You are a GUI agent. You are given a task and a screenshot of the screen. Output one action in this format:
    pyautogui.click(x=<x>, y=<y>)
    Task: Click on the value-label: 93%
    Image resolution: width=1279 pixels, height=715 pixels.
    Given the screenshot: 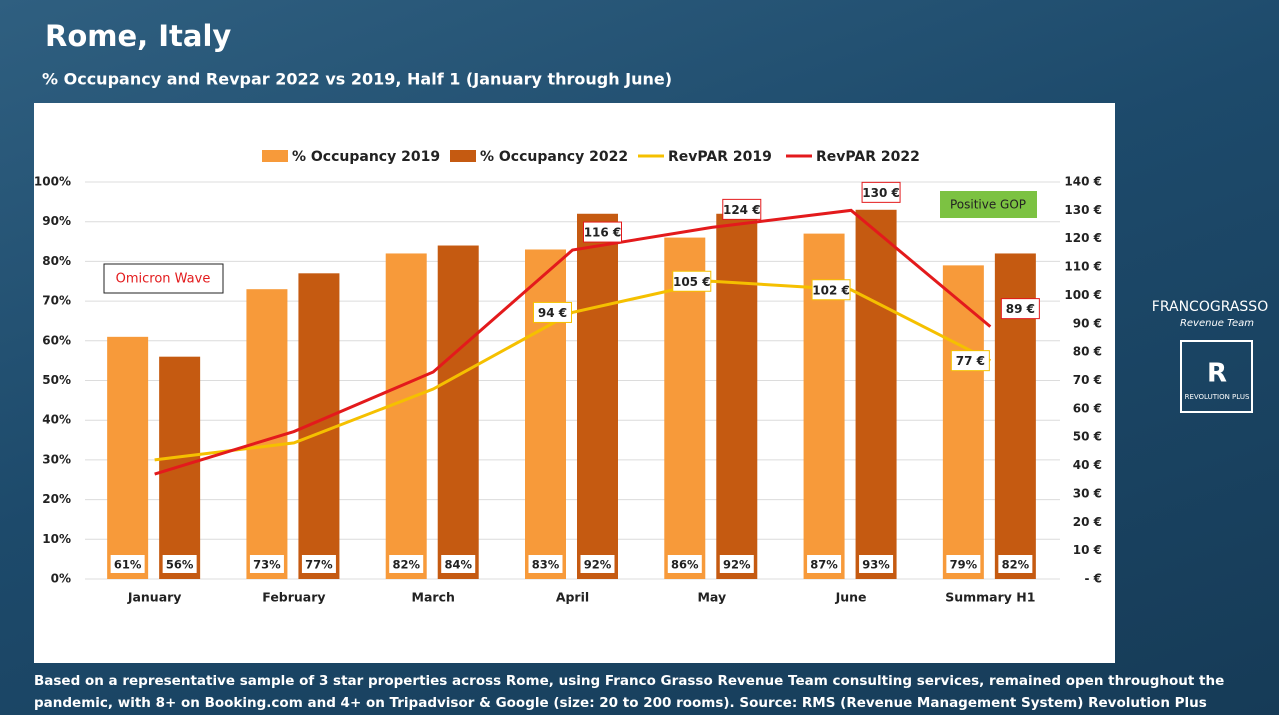 What is the action you would take?
    pyautogui.click(x=876, y=565)
    